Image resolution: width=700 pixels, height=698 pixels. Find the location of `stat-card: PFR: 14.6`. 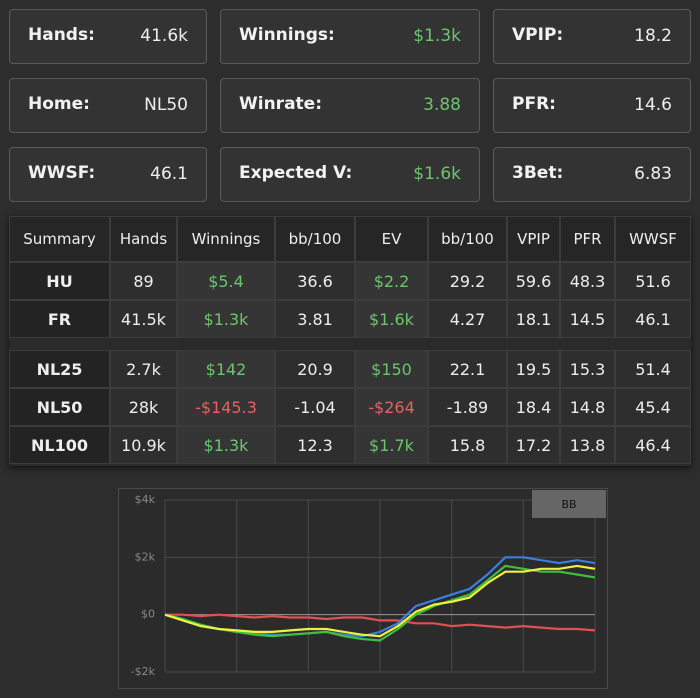

stat-card: PFR: 14.6 is located at coordinates (592, 105).